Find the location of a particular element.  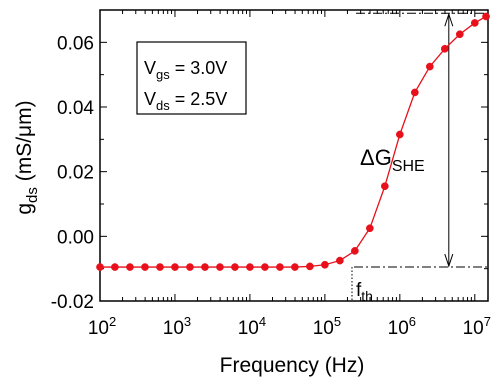

delta-label-main: ΔG is located at coordinates (376, 157).